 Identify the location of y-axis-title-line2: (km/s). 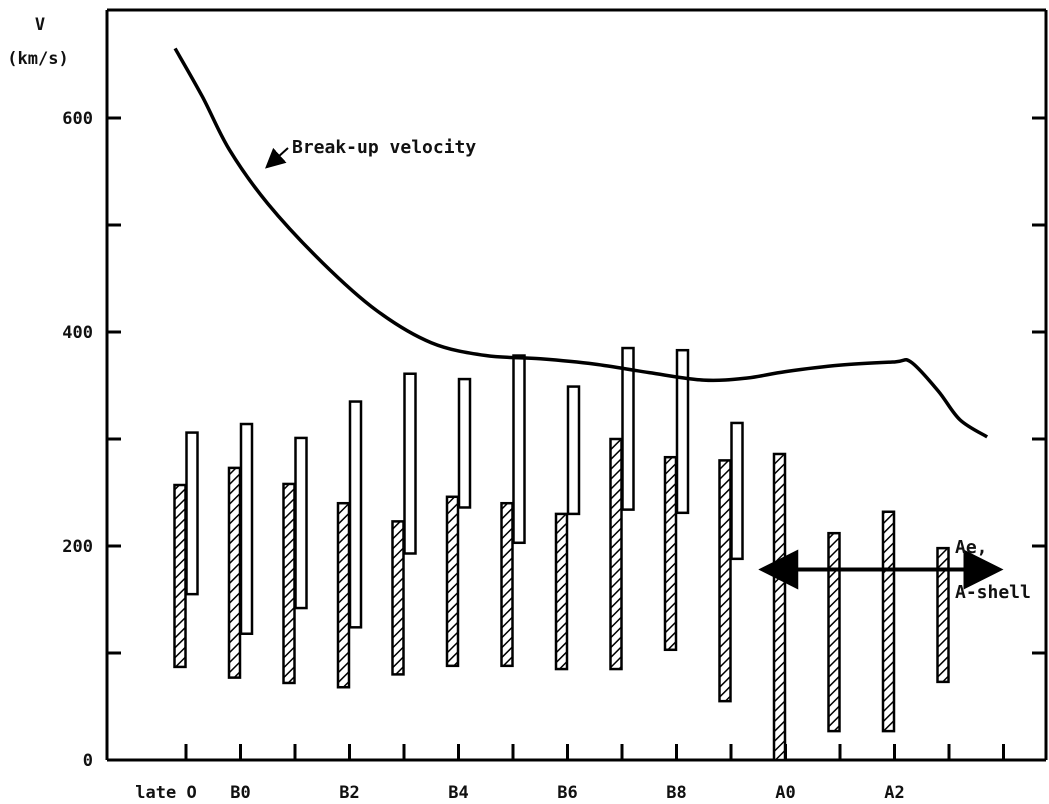
(37, 59).